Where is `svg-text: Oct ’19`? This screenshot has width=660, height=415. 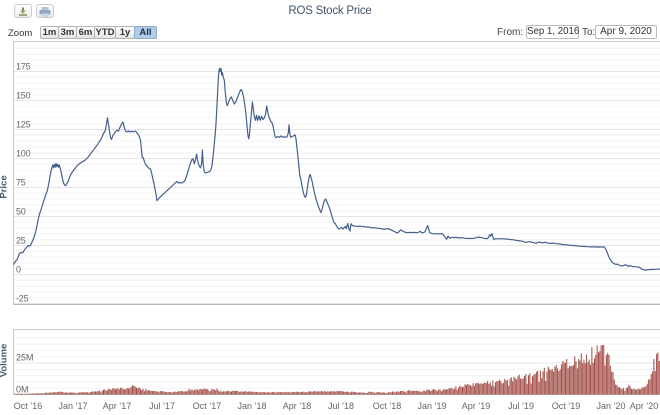 svg-text: Oct ’19 is located at coordinates (566, 406).